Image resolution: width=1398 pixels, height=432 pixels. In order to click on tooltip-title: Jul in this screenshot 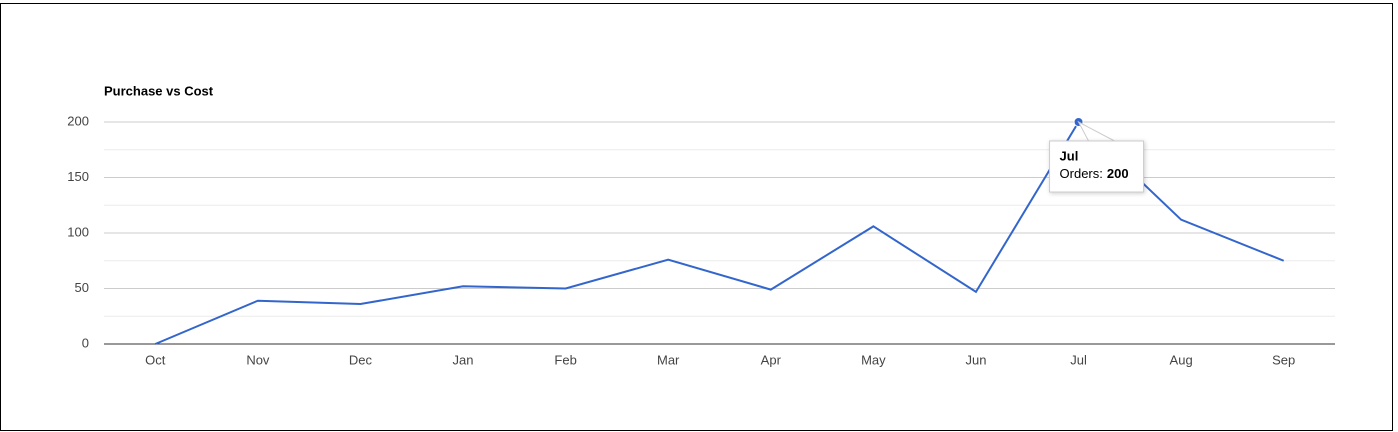, I will do `click(1069, 155)`.